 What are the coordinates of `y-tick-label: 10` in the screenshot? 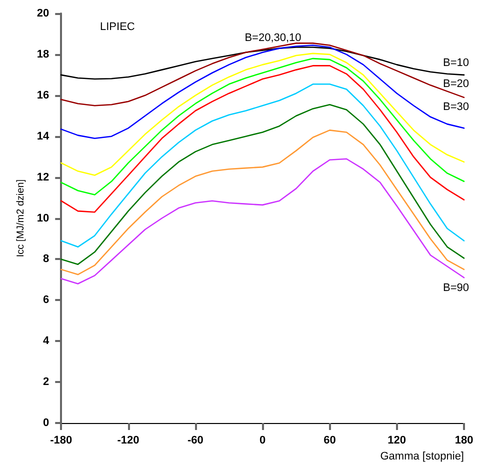 It's located at (43, 218).